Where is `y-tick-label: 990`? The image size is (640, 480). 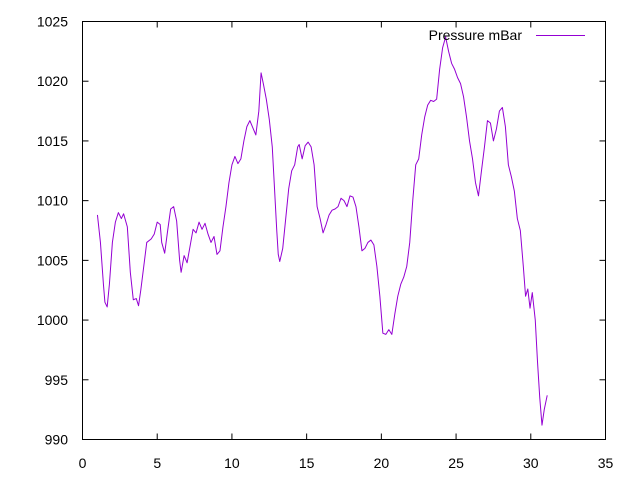
y-tick-label: 990 is located at coordinates (57, 440).